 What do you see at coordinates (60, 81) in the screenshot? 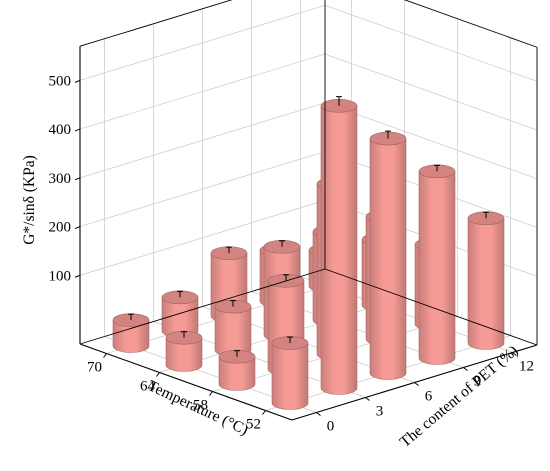
I see `z-tick-label: 500` at bounding box center [60, 81].